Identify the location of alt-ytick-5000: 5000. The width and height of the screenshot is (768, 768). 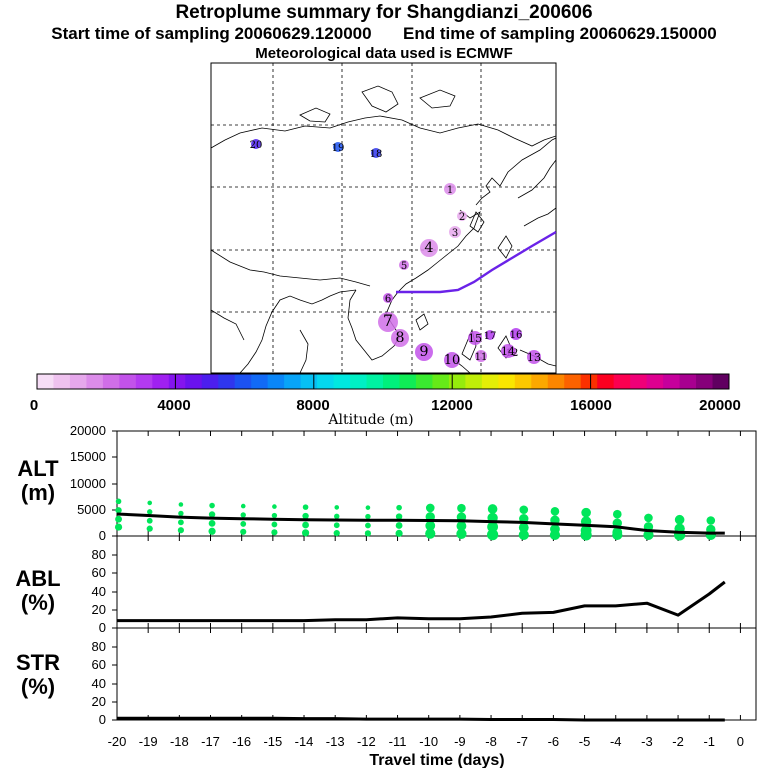
(91, 509).